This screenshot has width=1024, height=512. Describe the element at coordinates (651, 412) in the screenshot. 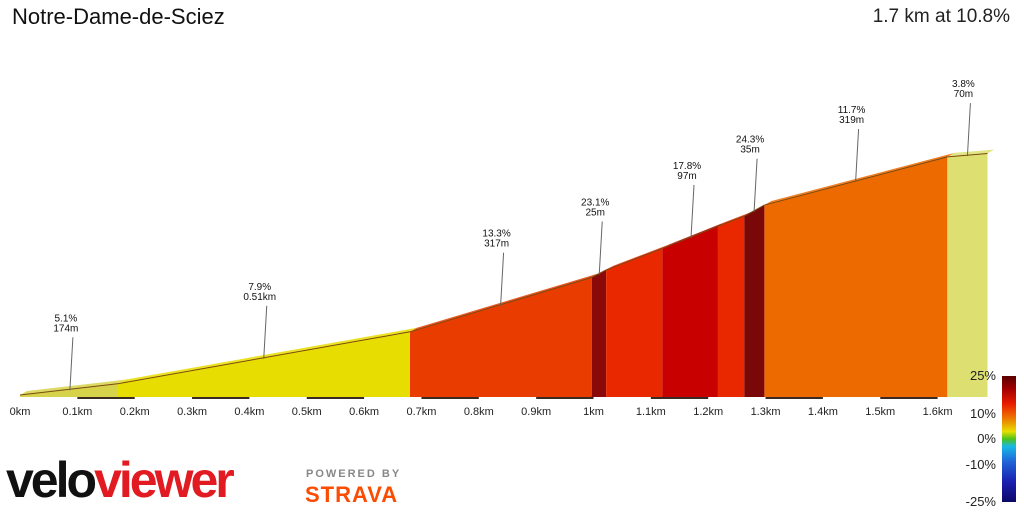

I see `x-tick-label: 1.1km` at that location.